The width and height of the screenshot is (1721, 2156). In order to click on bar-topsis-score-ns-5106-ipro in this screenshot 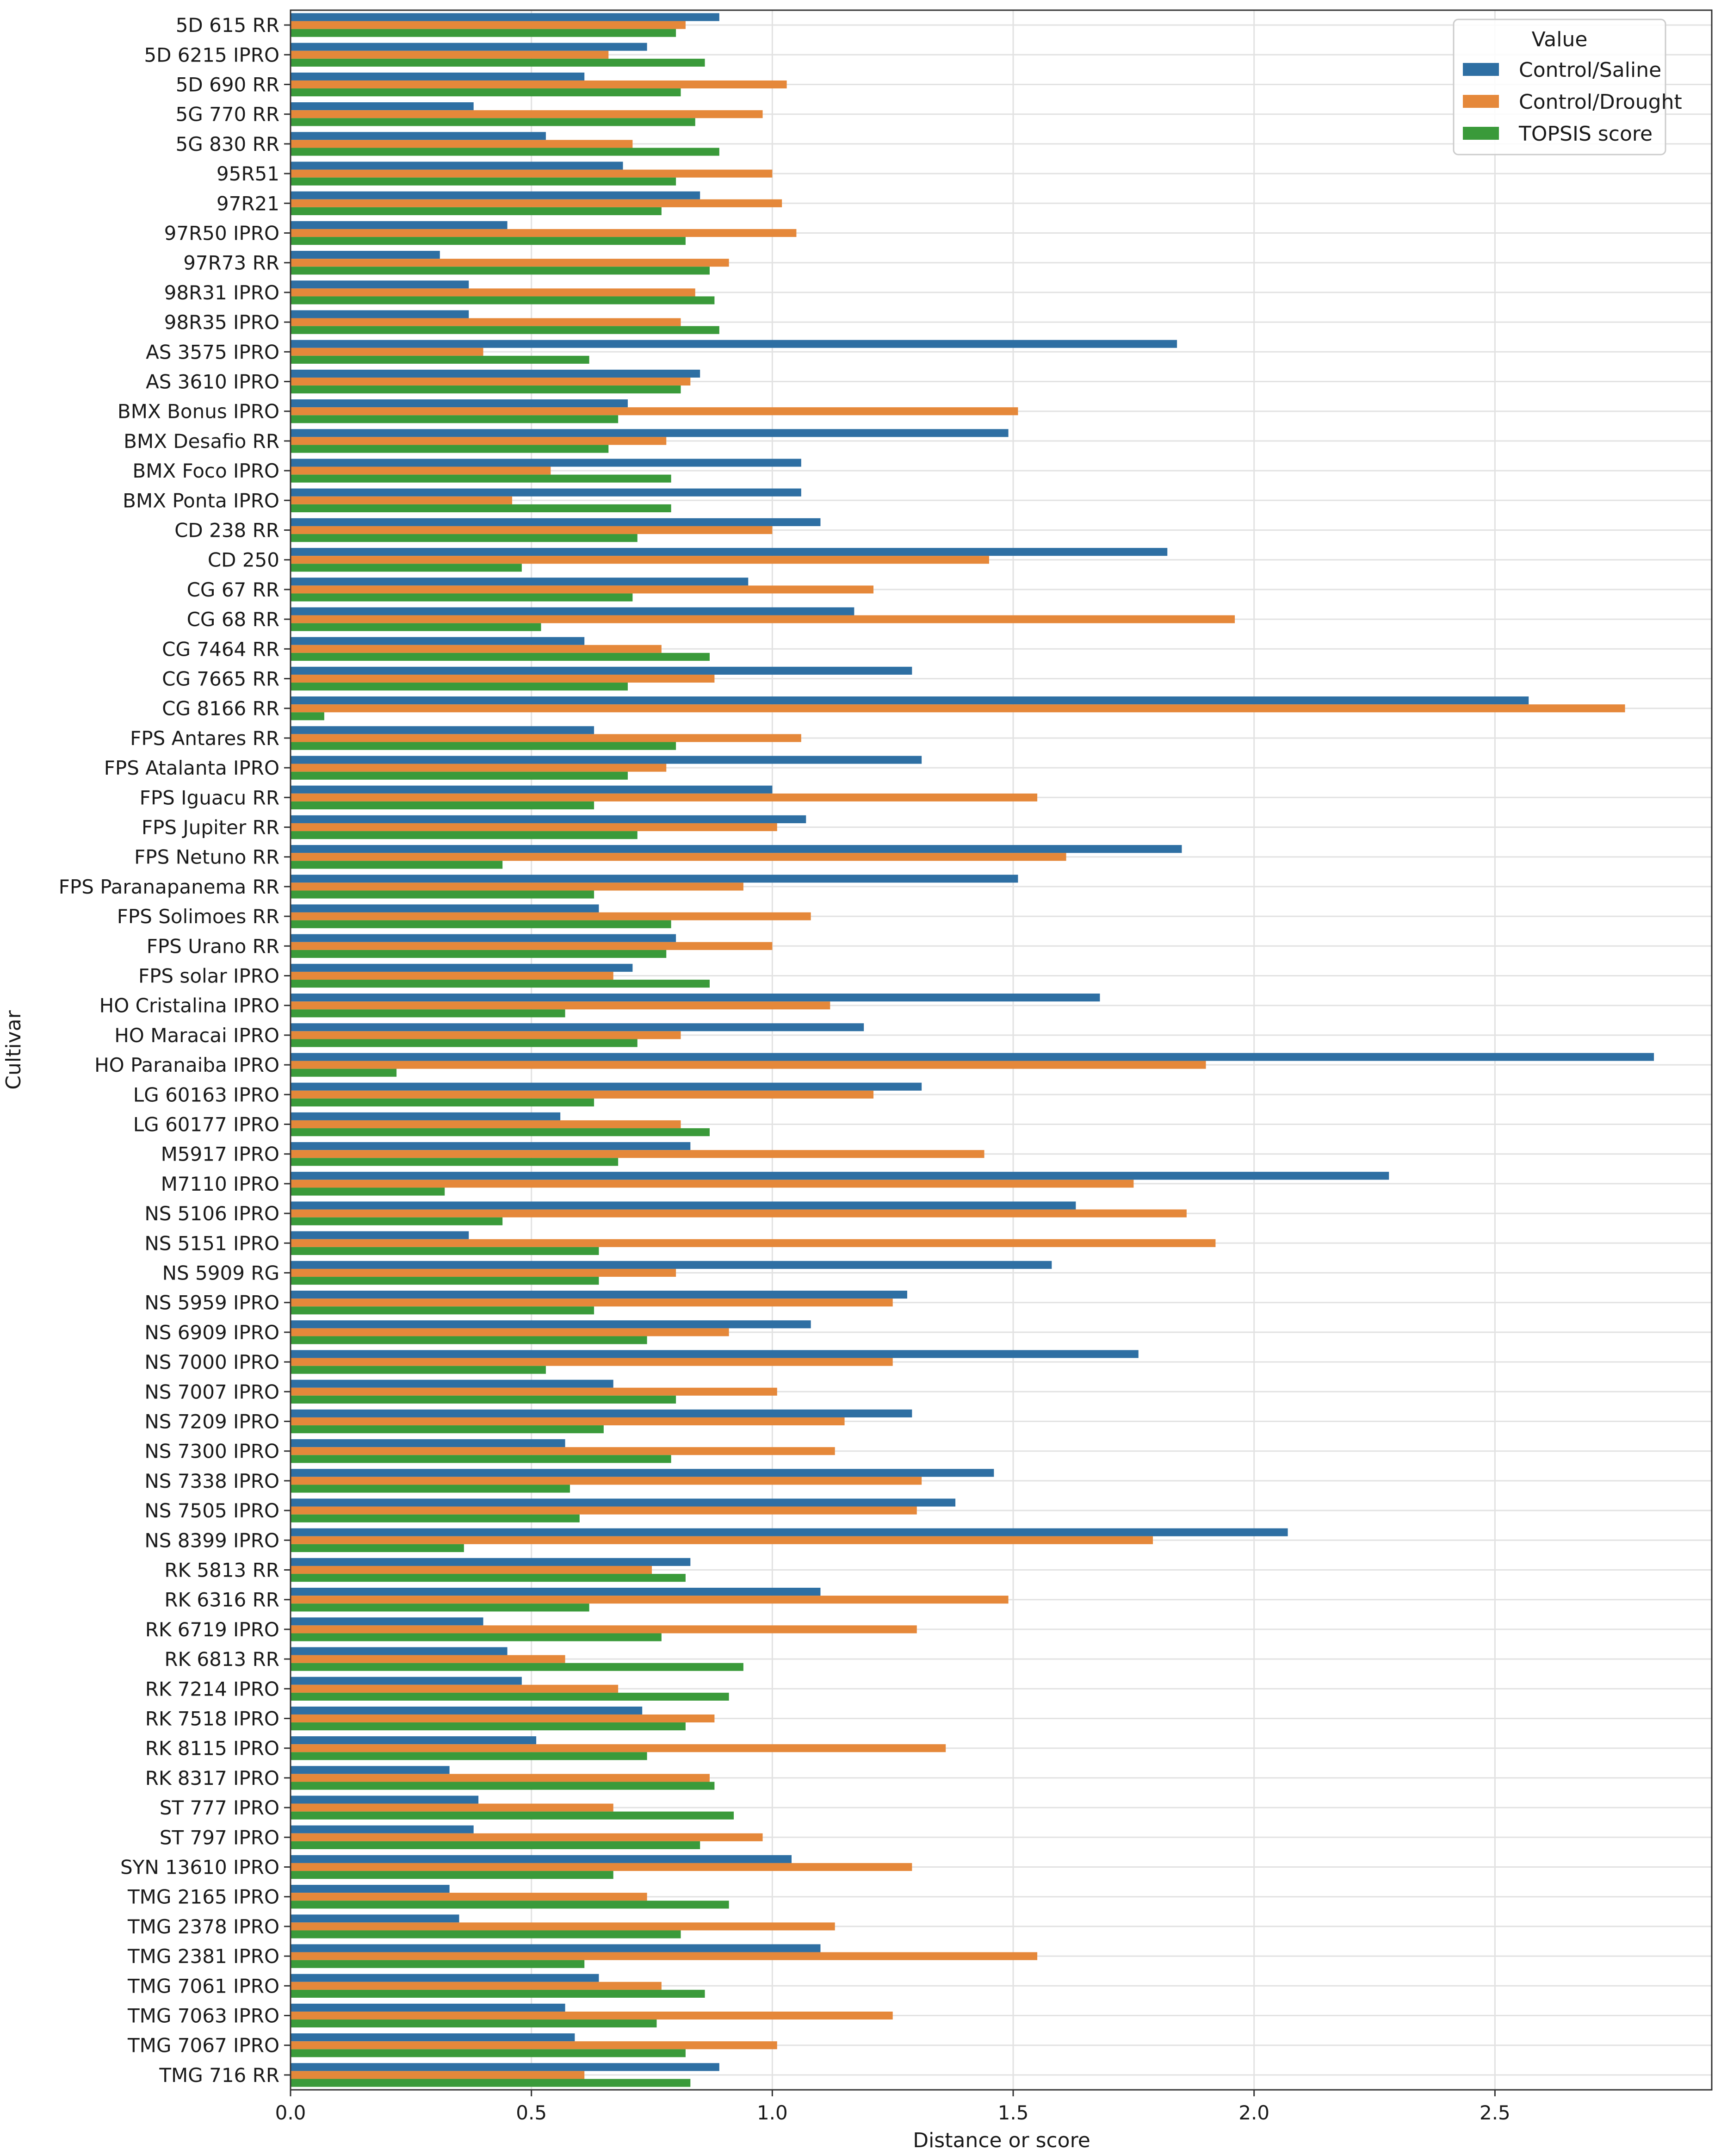, I will do `click(397, 1221)`.